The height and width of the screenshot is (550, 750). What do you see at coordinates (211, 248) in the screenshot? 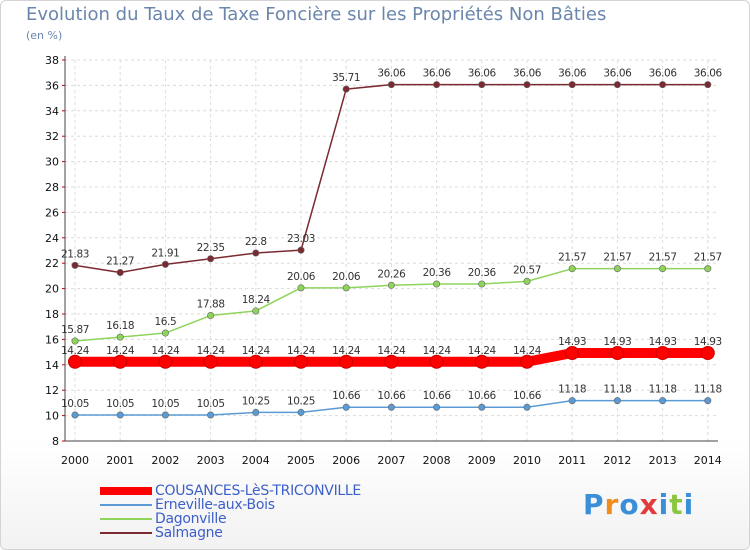
I see `data-label: 22.35` at bounding box center [211, 248].